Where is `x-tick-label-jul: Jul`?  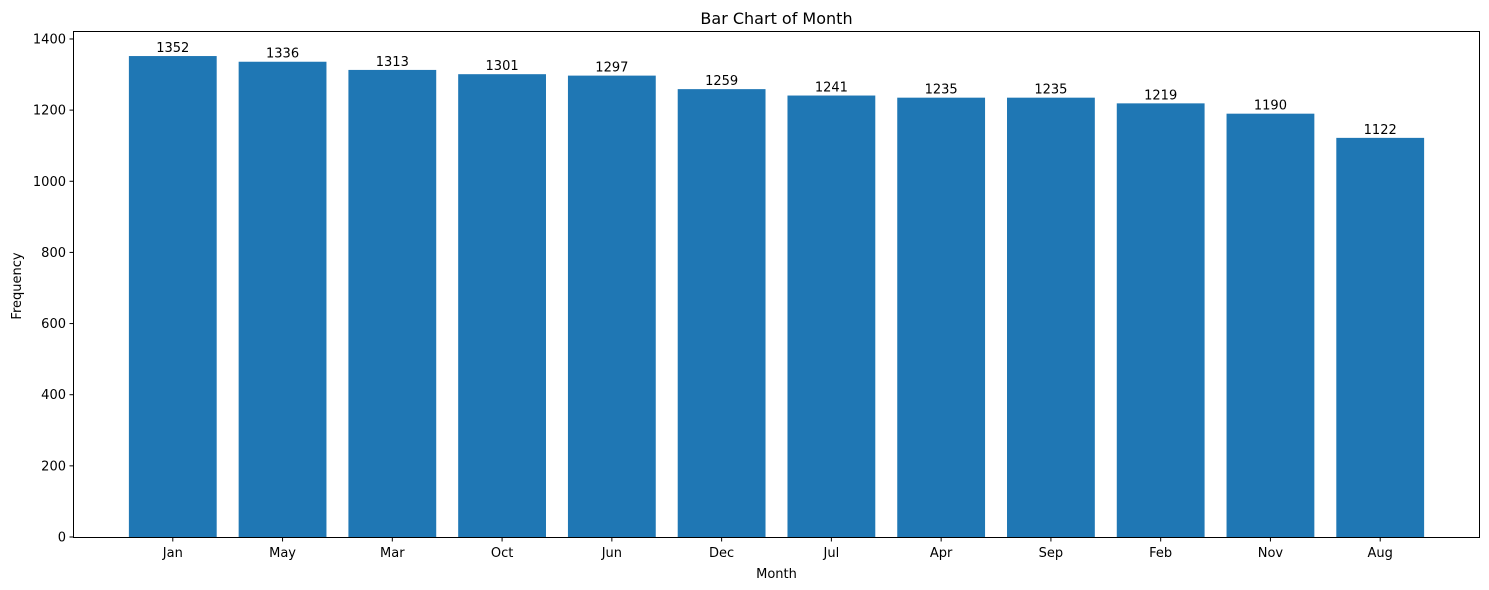
x-tick-label-jul: Jul is located at coordinates (831, 553).